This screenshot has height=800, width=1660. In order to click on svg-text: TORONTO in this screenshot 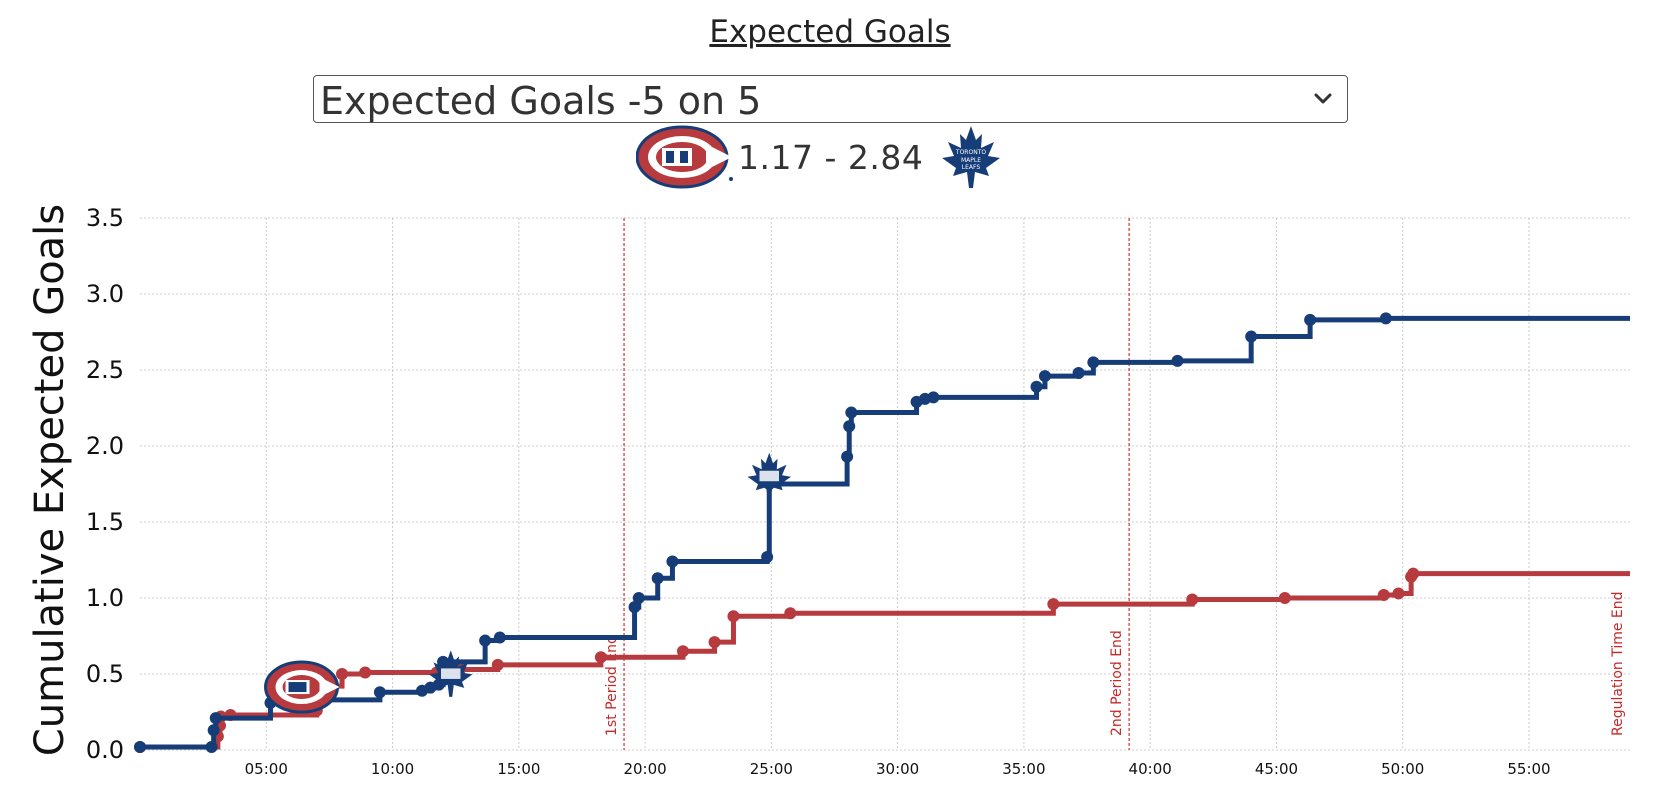, I will do `click(970, 152)`.